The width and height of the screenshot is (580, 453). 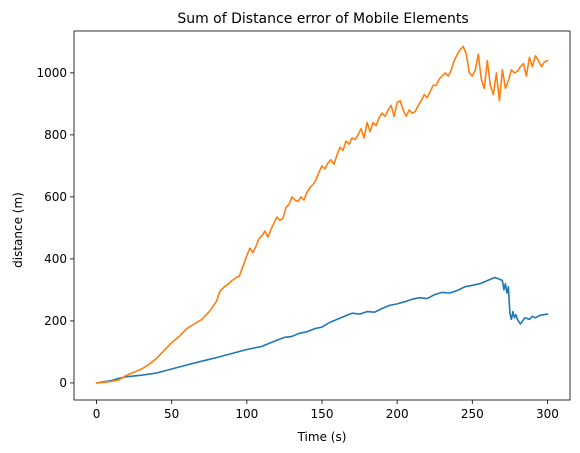 I want to click on x-axis-label: Time (s), so click(x=322, y=437).